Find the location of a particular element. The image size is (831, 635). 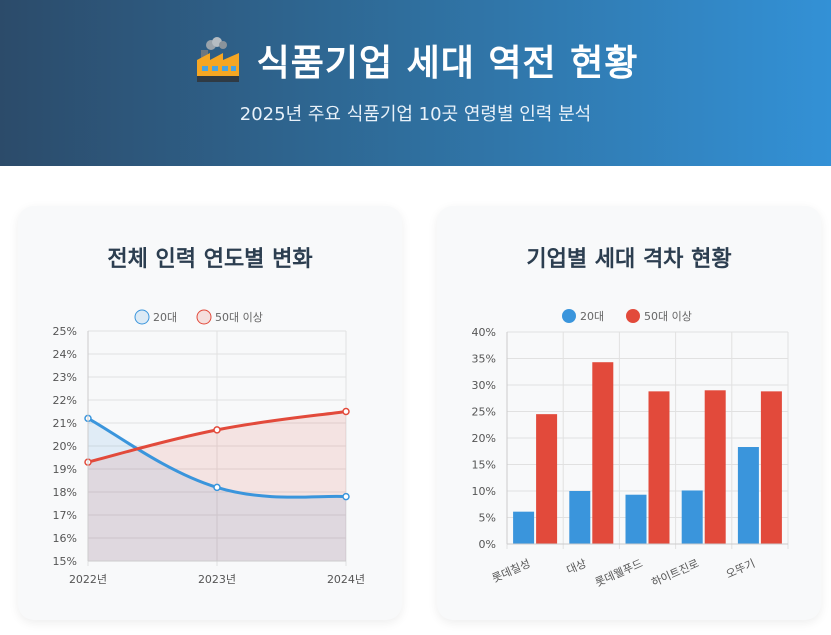

y-tick-label: 17% is located at coordinates (65, 515).